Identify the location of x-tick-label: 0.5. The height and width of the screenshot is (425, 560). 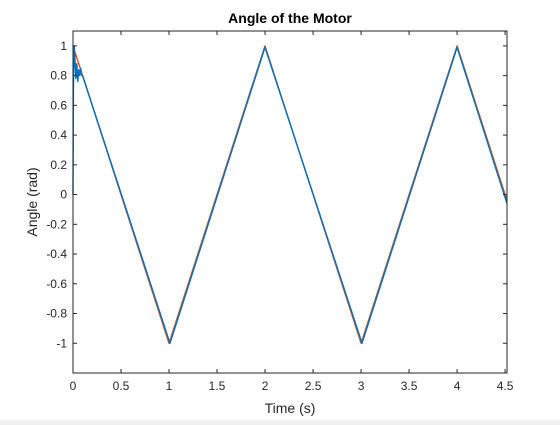
(121, 386).